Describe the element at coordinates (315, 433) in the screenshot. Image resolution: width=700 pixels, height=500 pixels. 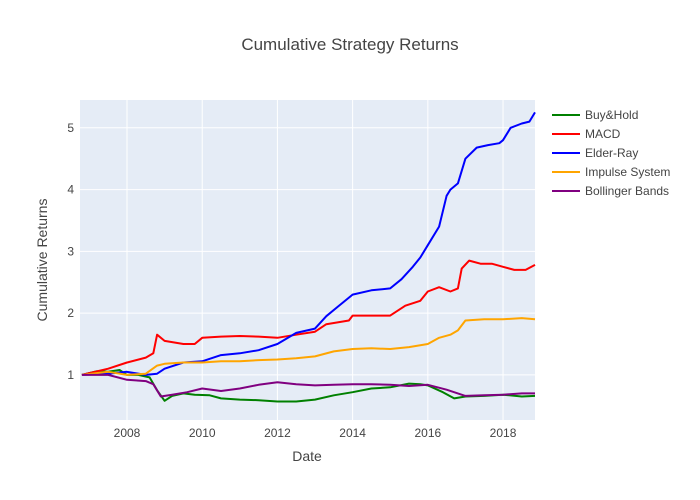
I see `x-axis-ticks: 2008 2010 2012 2014 2016 2018` at that location.